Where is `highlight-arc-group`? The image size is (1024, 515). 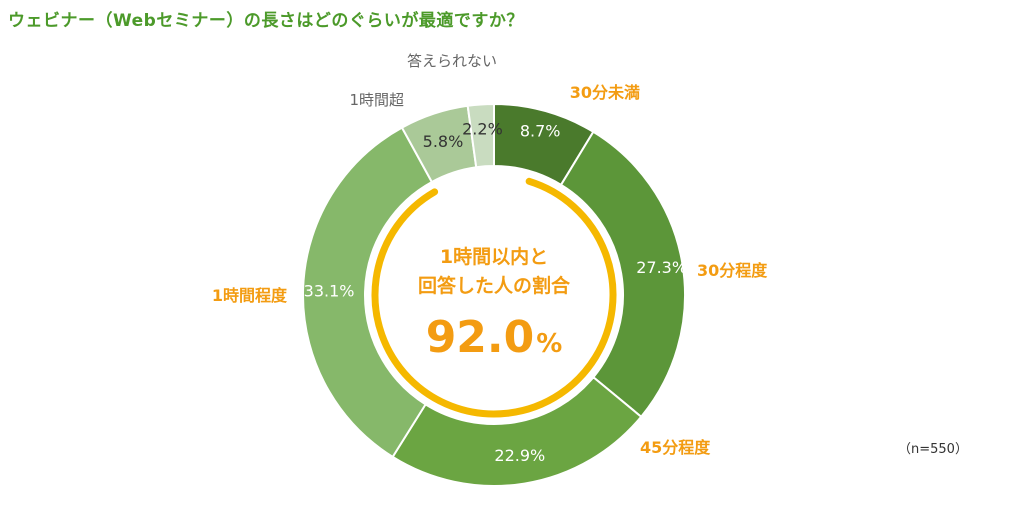 highlight-arc-group is located at coordinates (494, 297).